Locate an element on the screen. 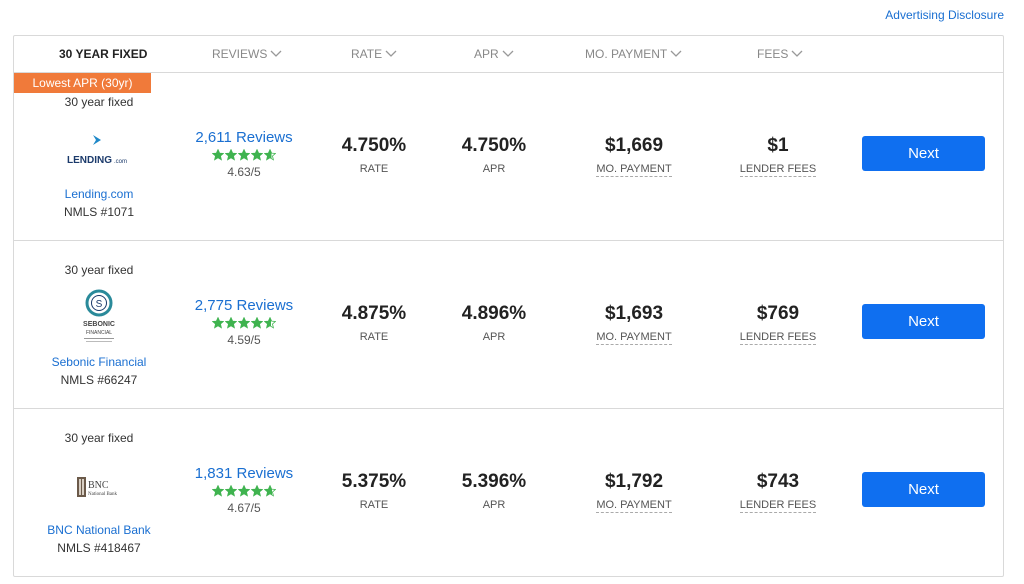 Image resolution: width=1024 pixels, height=584 pixels. rate-cell: 4.875% RATE is located at coordinates (374, 324).